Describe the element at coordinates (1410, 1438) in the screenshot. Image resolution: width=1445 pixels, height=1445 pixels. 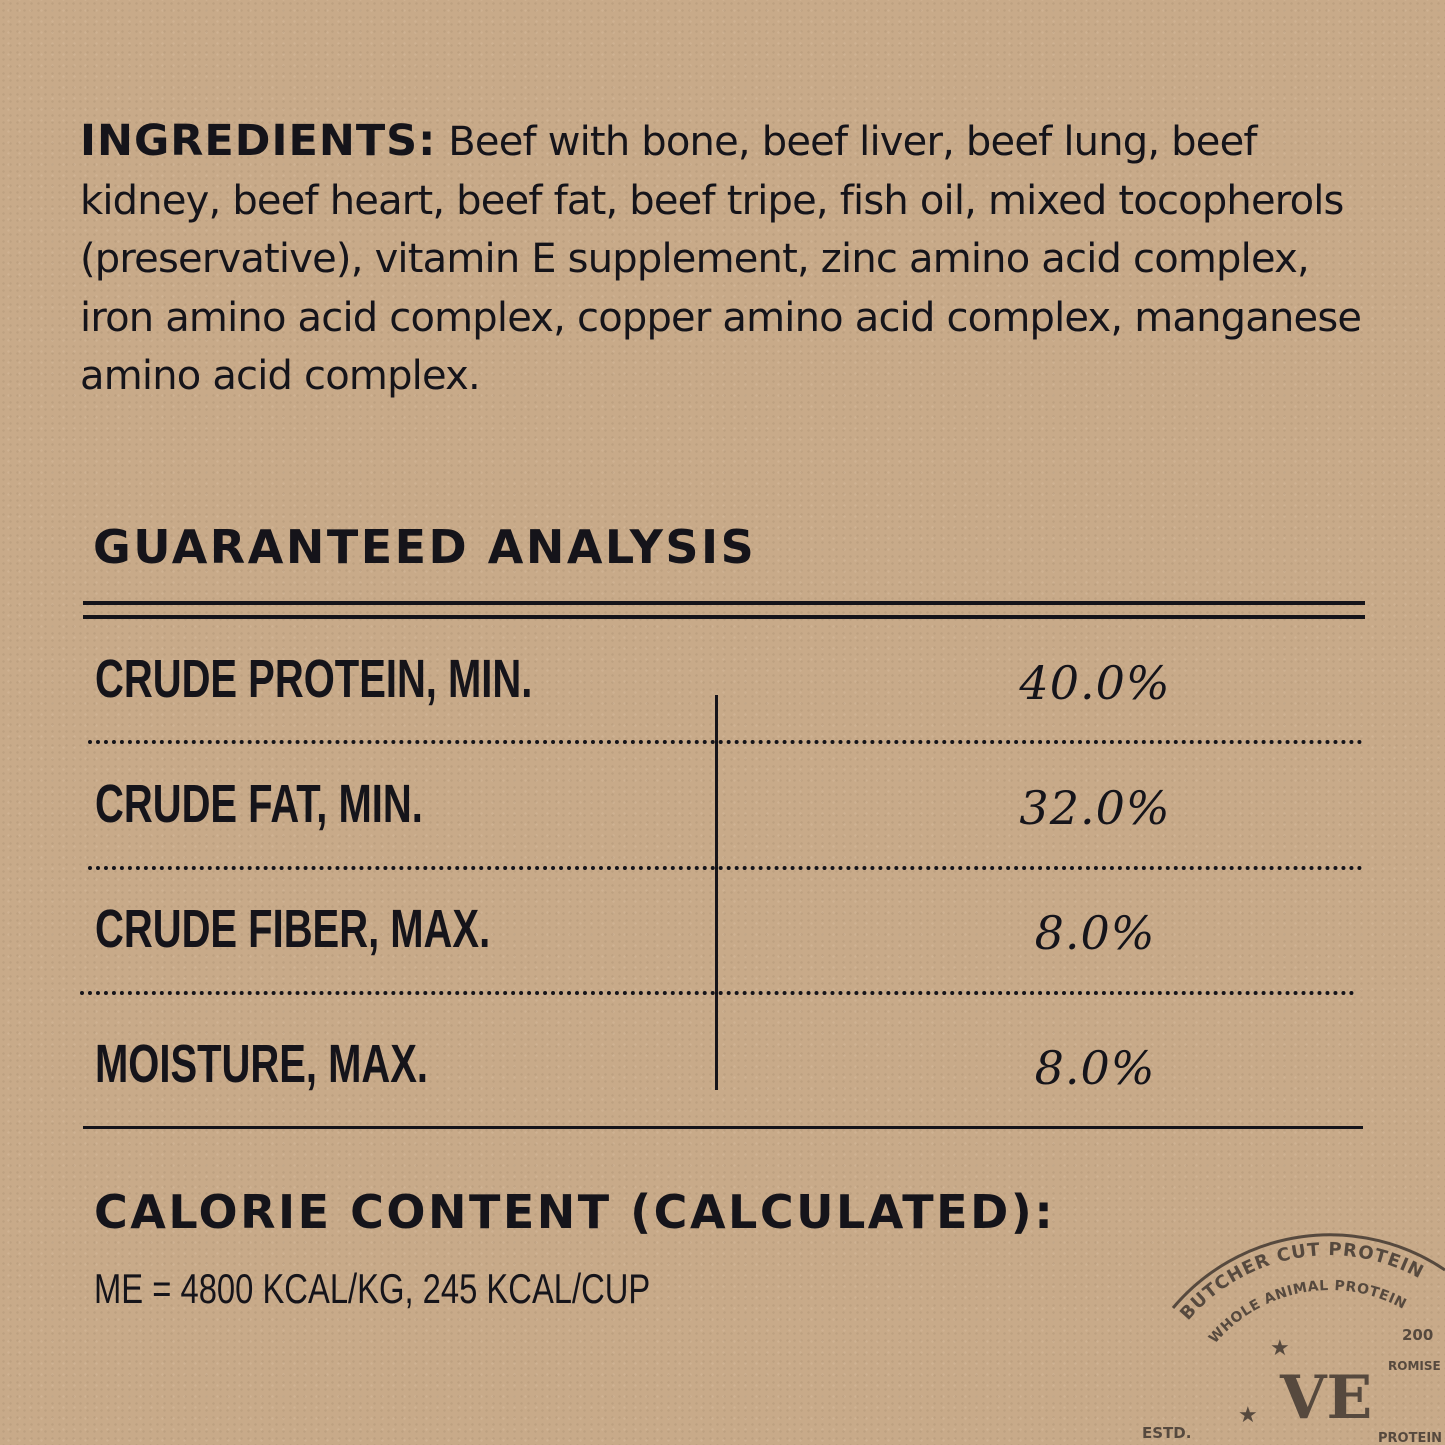
I see `stamp-bottom: PROTEIN` at that location.